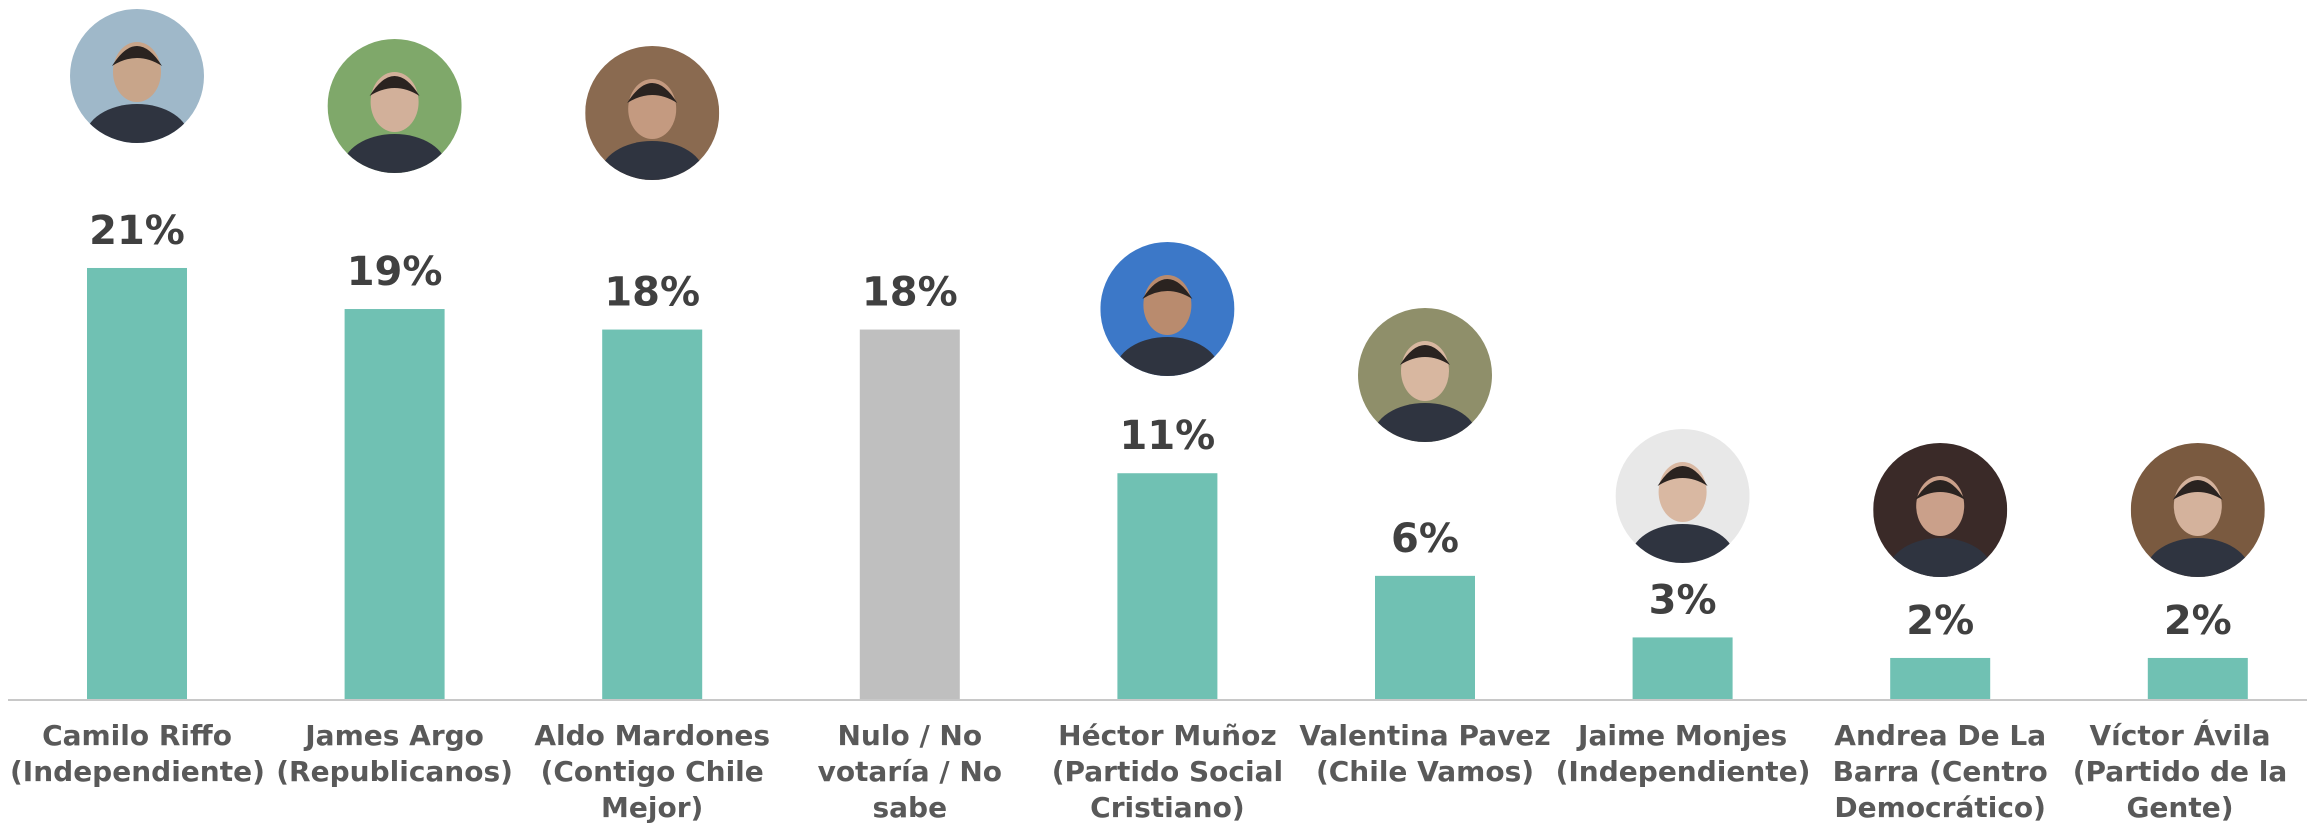  I want to click on category-label: Víctor Ávila (Partido de la Gente), so click(2180, 771).